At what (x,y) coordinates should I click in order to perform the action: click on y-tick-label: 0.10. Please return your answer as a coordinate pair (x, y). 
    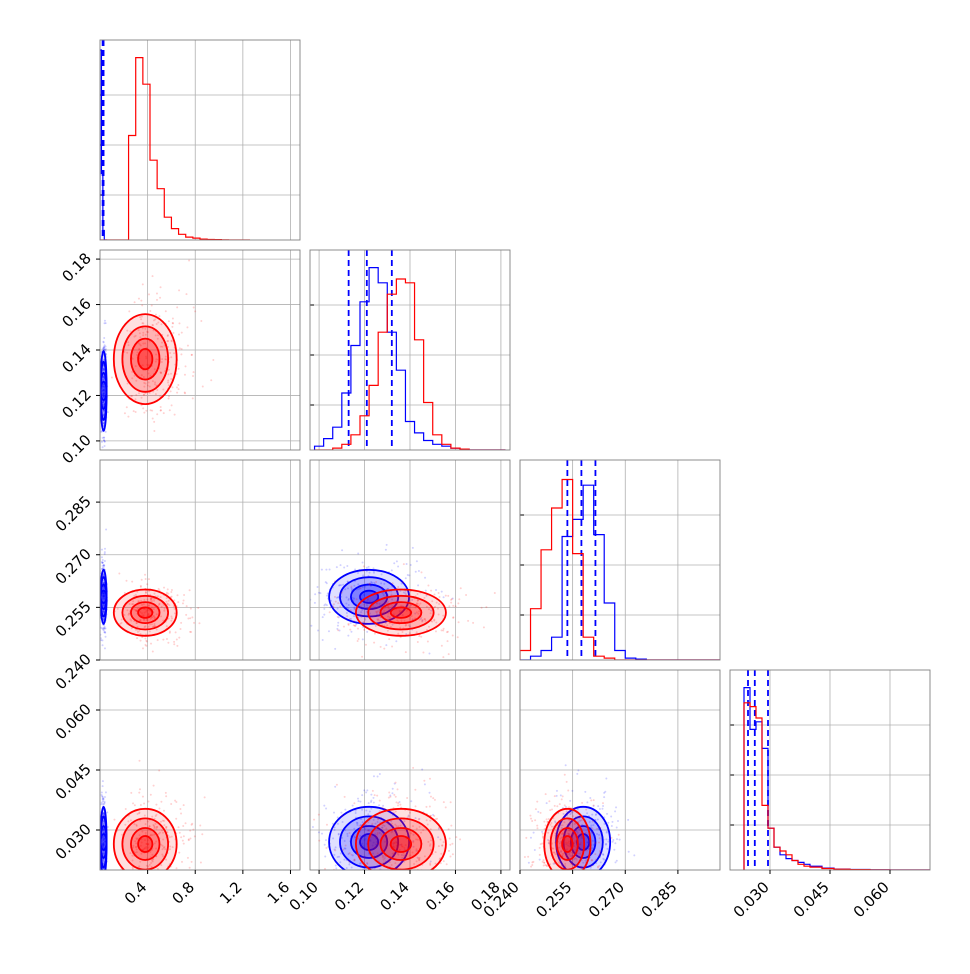
    Looking at the image, I should click on (76, 449).